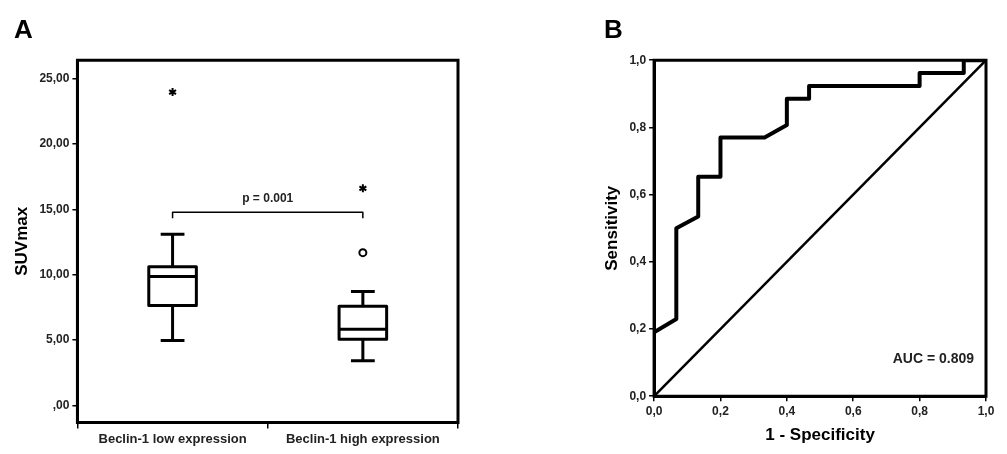 The width and height of the screenshot is (1007, 454). I want to click on y-axis-title: Sensitivity, so click(611, 228).